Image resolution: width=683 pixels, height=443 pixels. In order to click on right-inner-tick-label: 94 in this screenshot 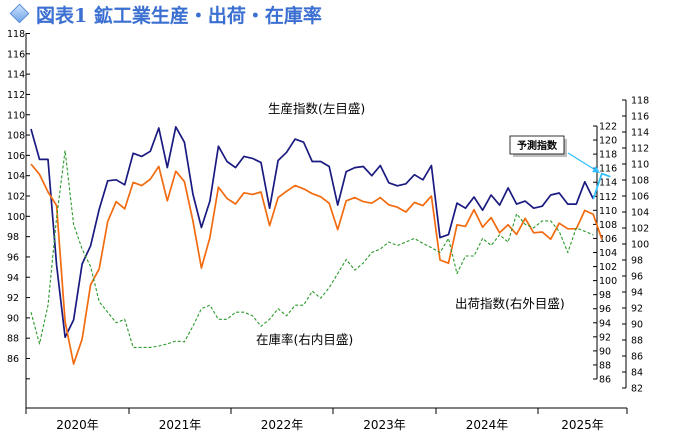, I will do `click(605, 323)`.